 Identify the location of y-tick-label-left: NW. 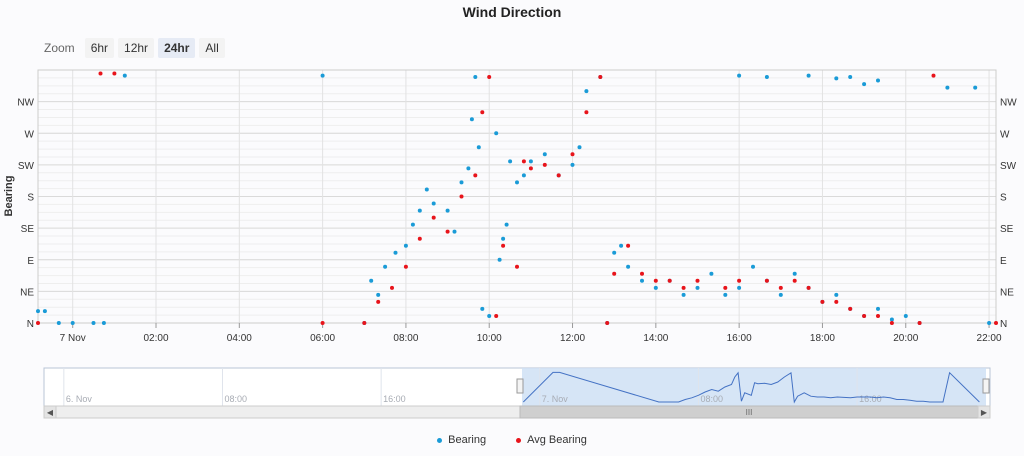
(25, 103).